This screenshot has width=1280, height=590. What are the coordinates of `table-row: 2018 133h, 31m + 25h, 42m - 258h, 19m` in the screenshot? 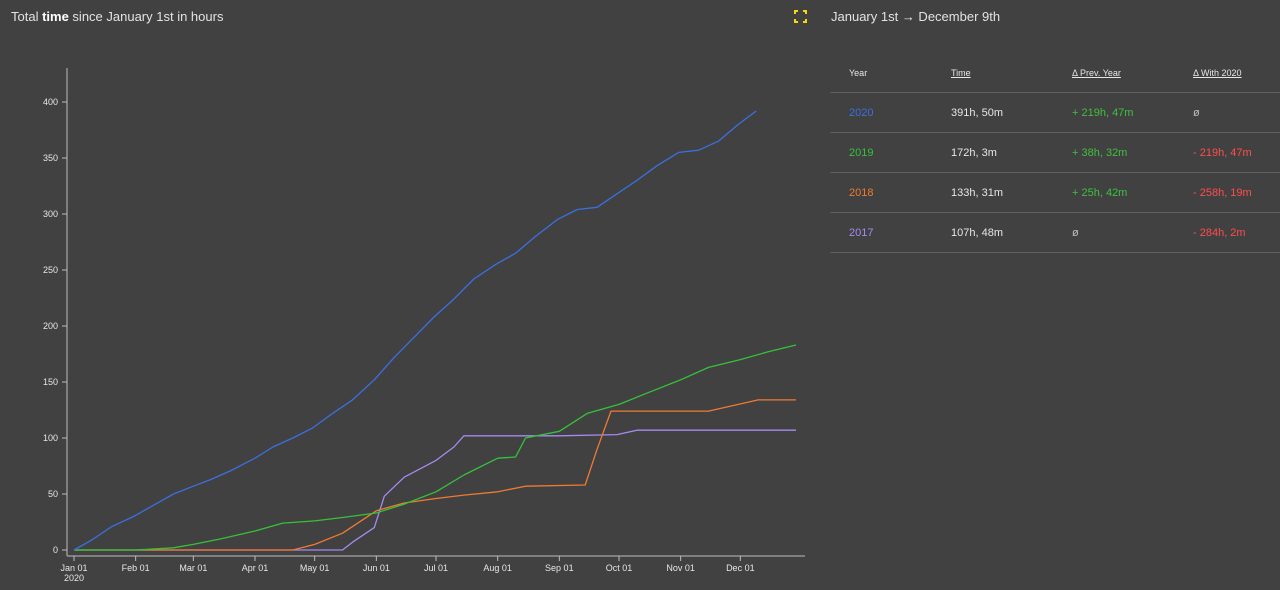 It's located at (1055, 193).